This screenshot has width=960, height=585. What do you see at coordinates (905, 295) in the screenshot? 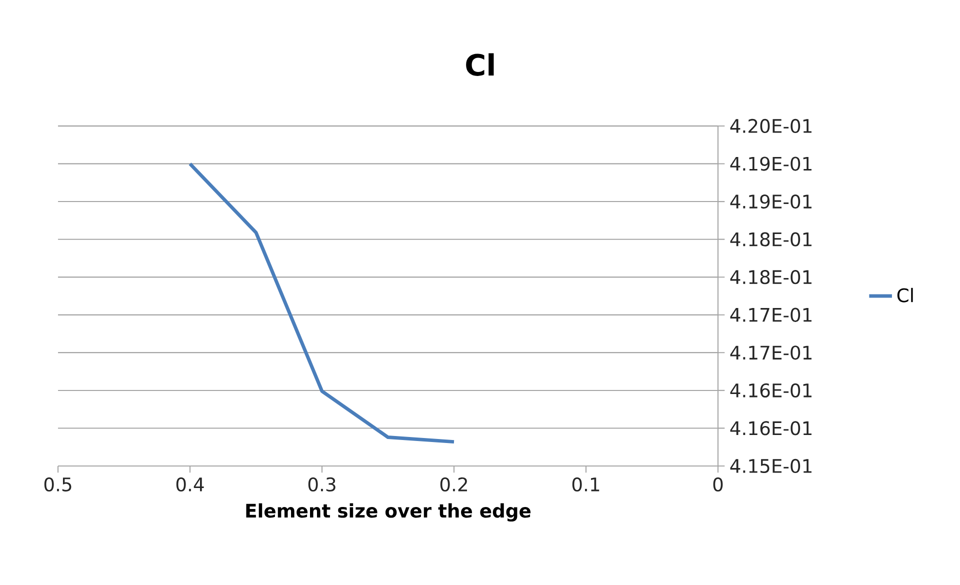
I see `legend-label: Cl` at bounding box center [905, 295].